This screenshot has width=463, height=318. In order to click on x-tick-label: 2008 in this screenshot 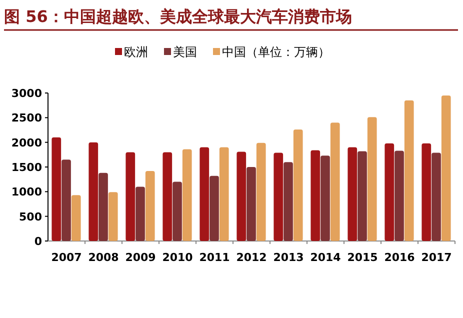, I will do `click(103, 257)`.